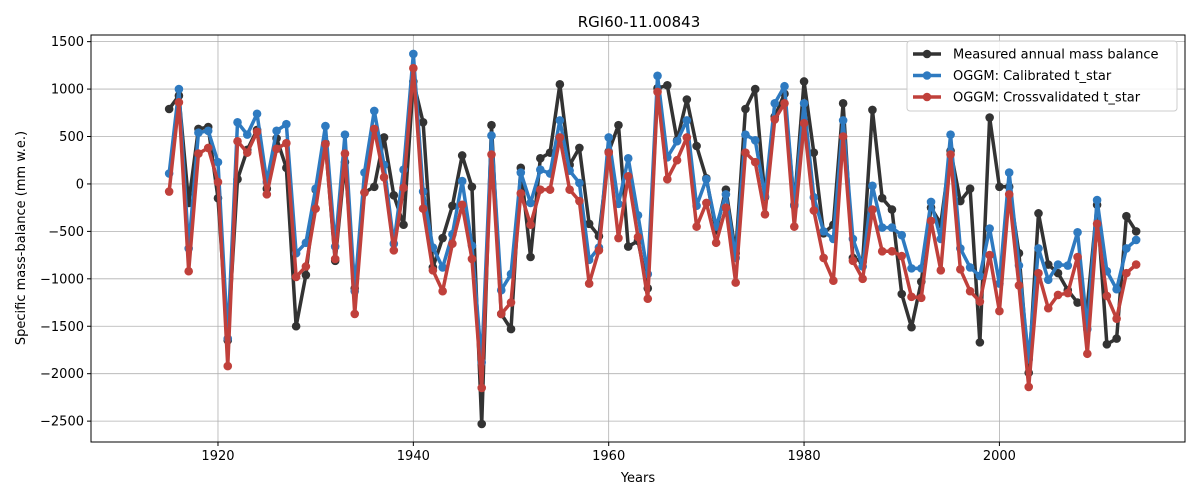 The width and height of the screenshot is (1200, 500). I want to click on chart-title: RGI60-11.00843, so click(639, 22).